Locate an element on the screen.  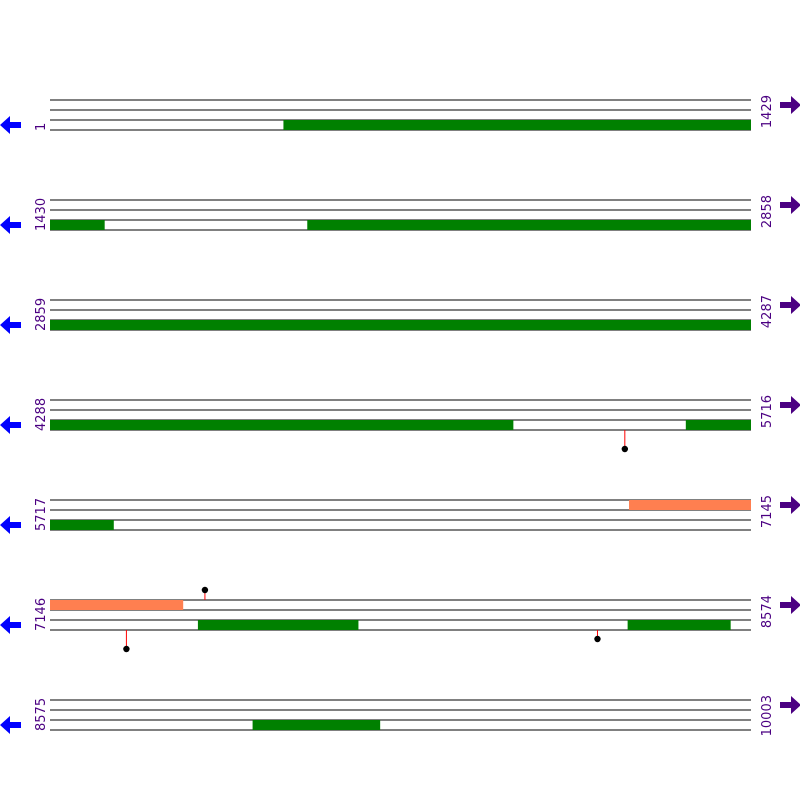
row-start-label: 1430 is located at coordinates (41, 214).